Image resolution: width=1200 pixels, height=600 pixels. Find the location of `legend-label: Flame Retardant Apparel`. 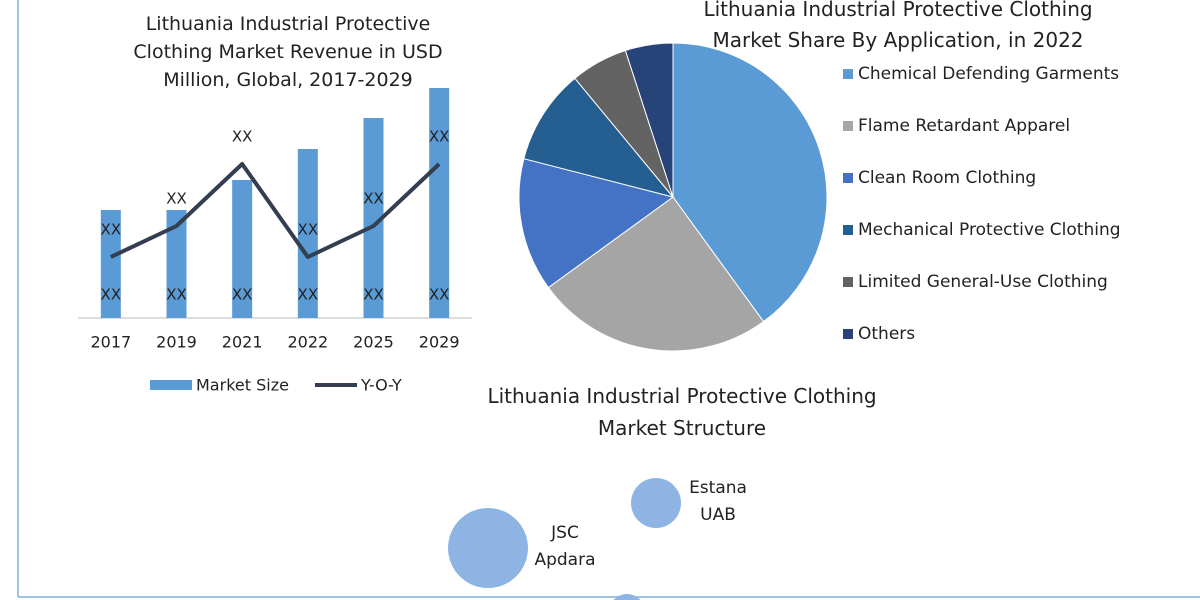

legend-label: Flame Retardant Apparel is located at coordinates (964, 126).